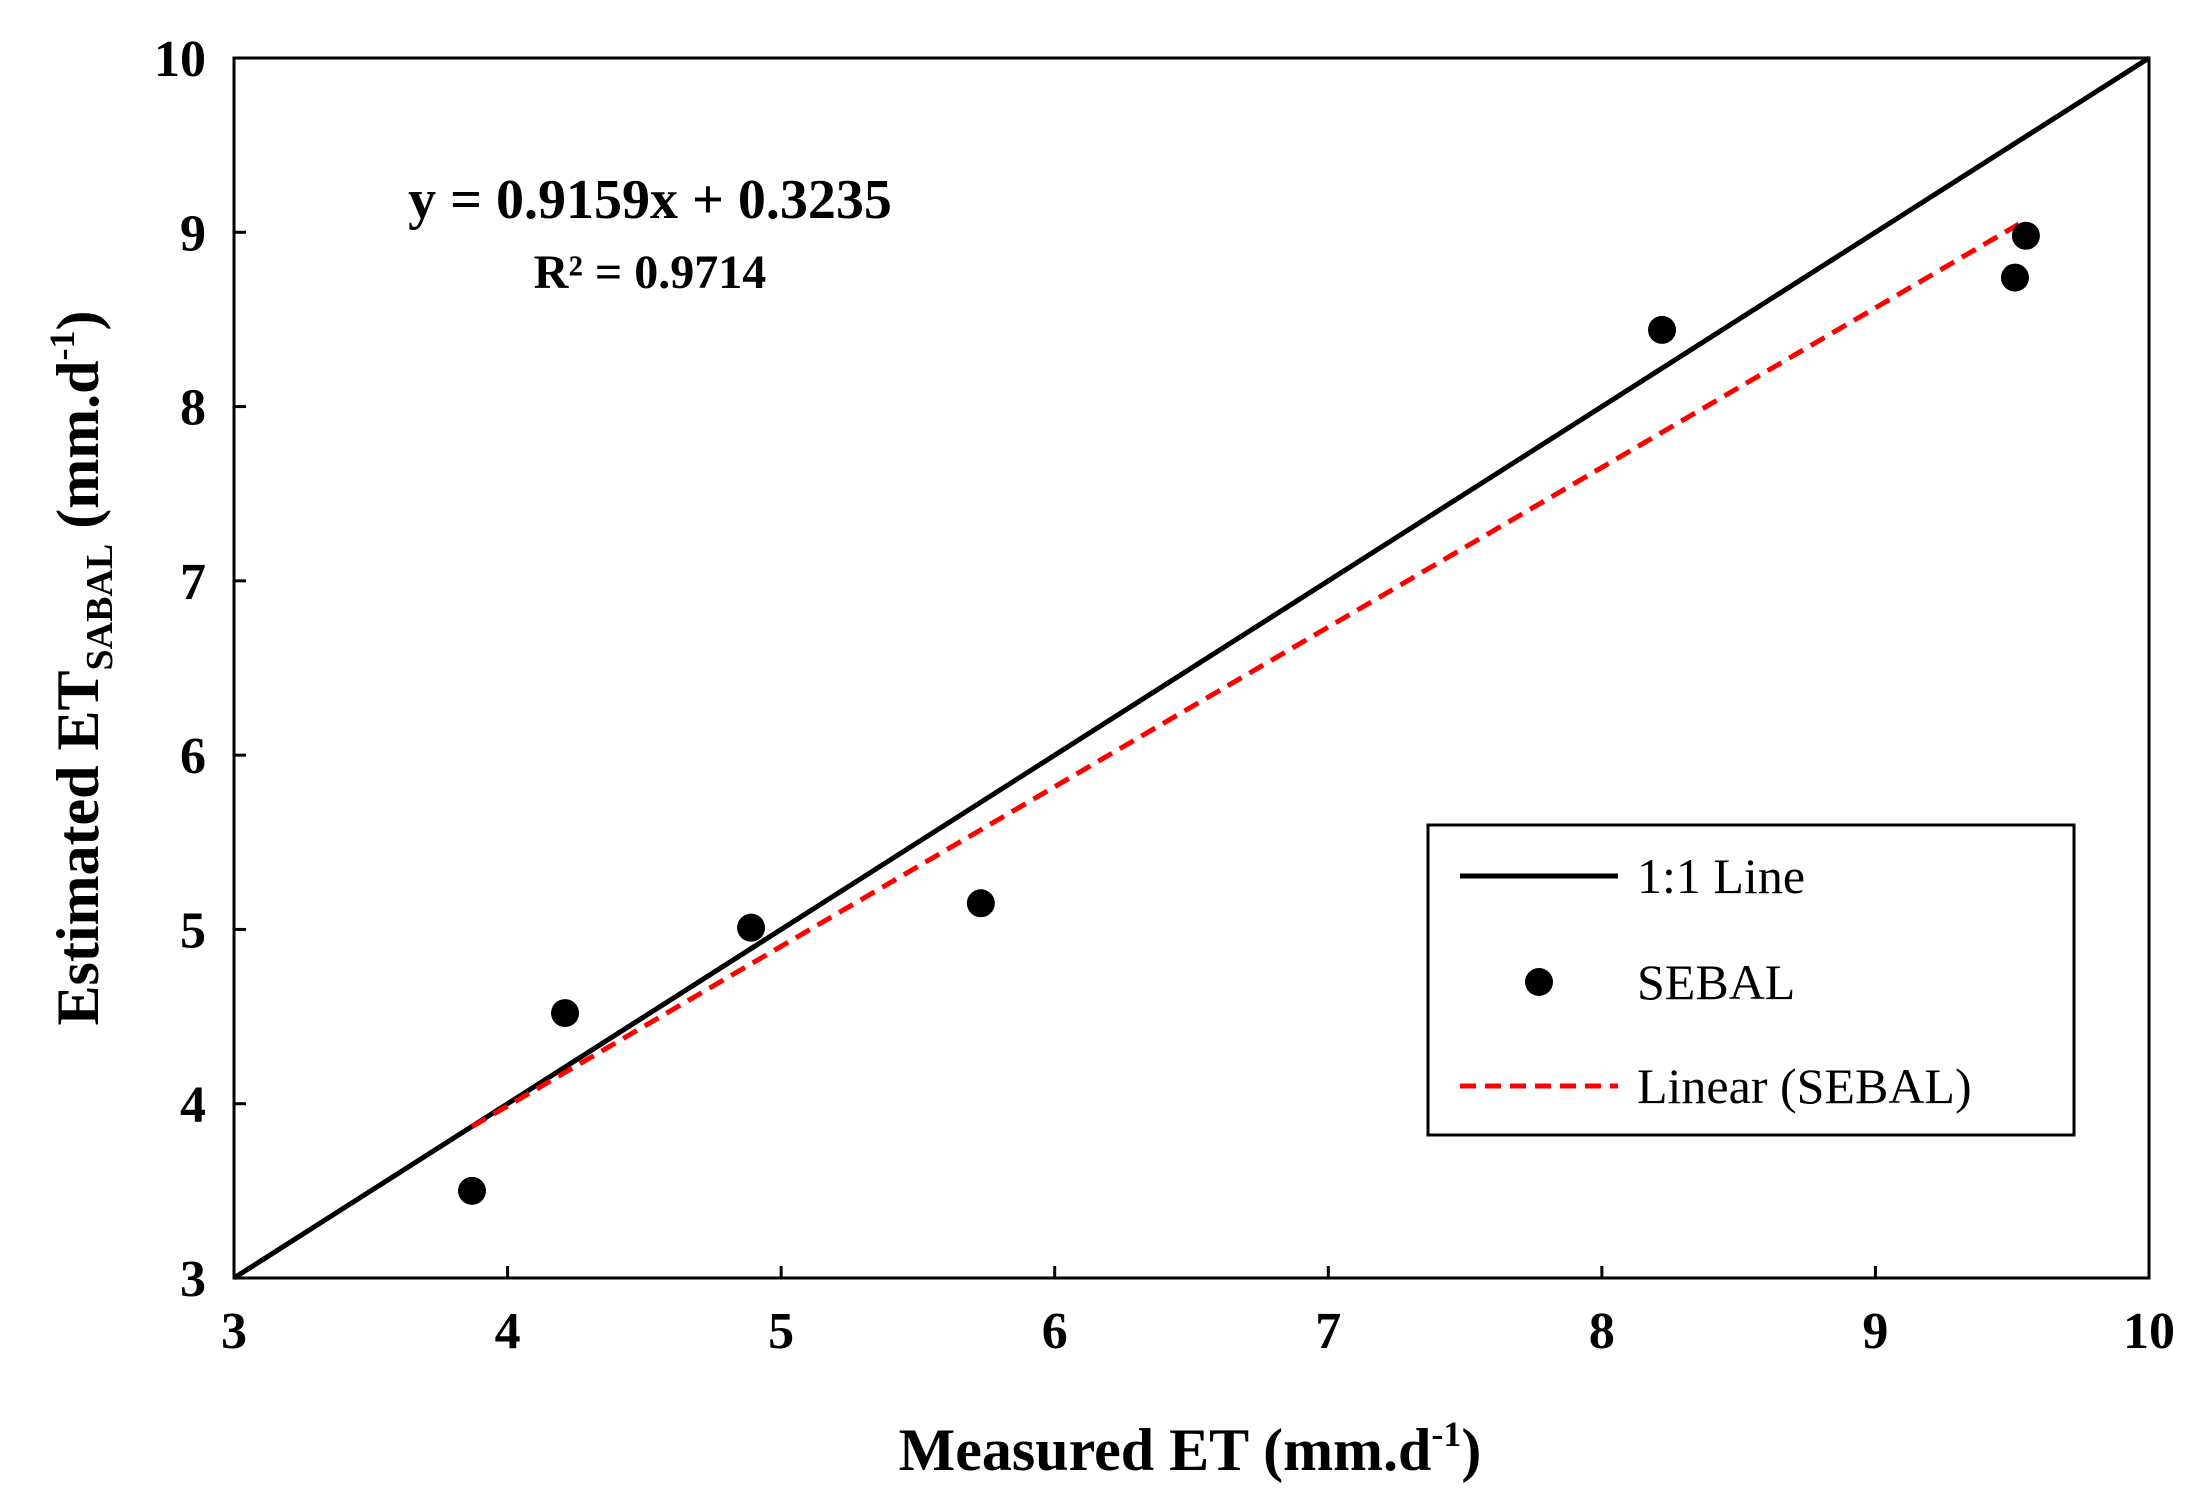  Describe the element at coordinates (781, 1331) in the screenshot. I see `x-tick-label: 5` at that location.